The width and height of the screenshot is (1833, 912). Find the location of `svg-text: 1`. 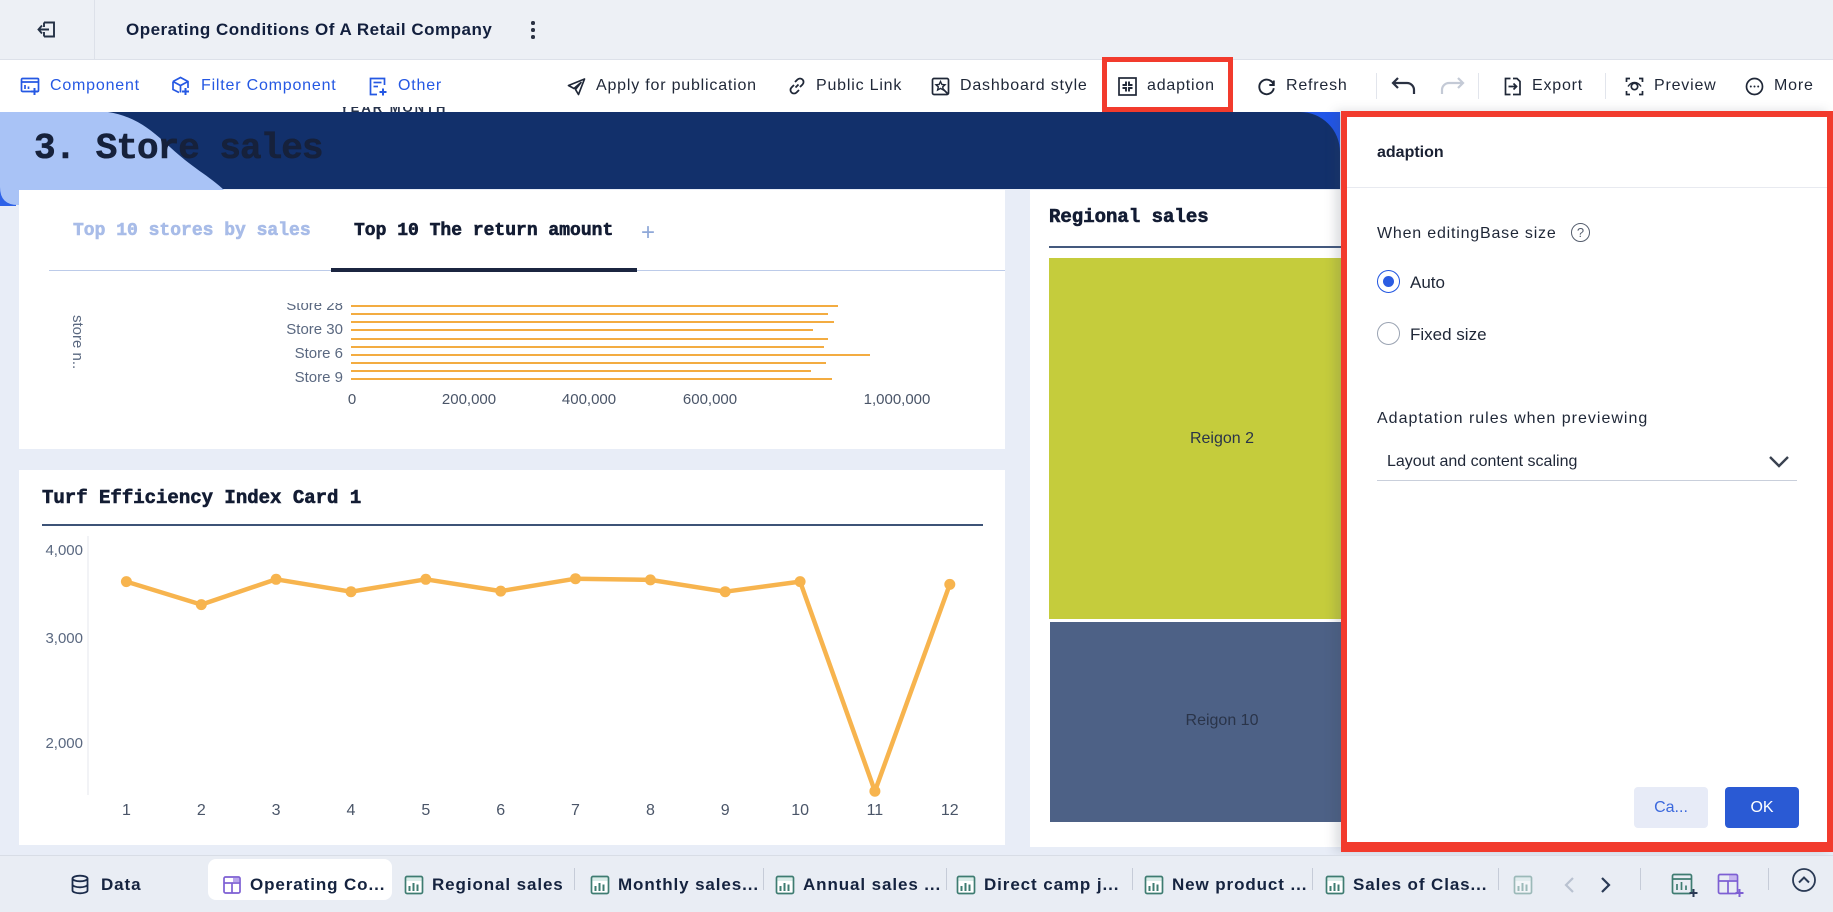

svg-text: 1 is located at coordinates (126, 810).